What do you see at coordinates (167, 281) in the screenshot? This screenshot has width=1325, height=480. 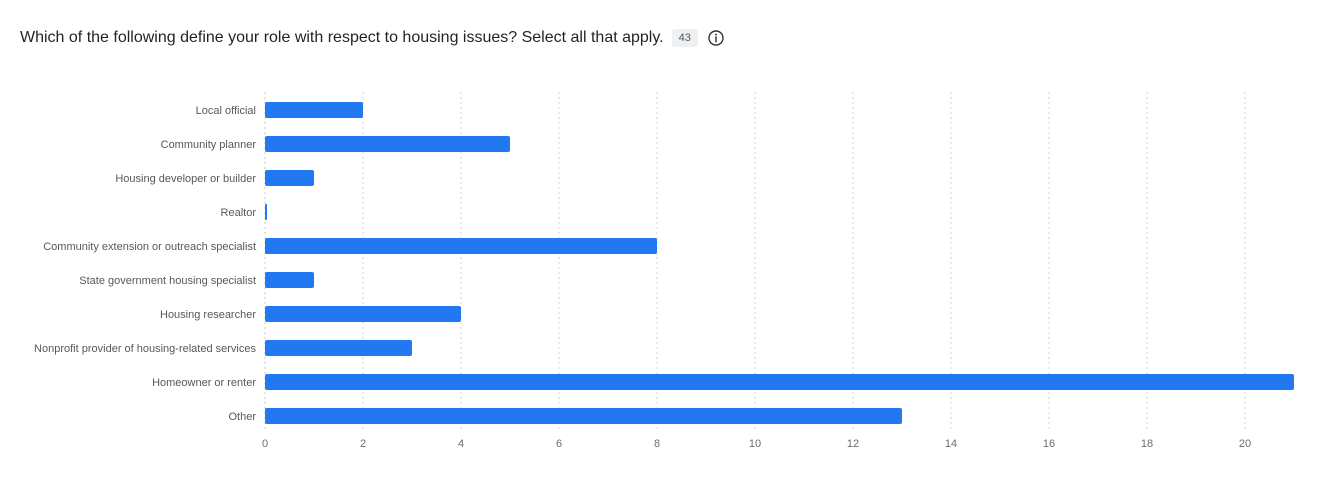 I see `category-label: State government housing specialist` at bounding box center [167, 281].